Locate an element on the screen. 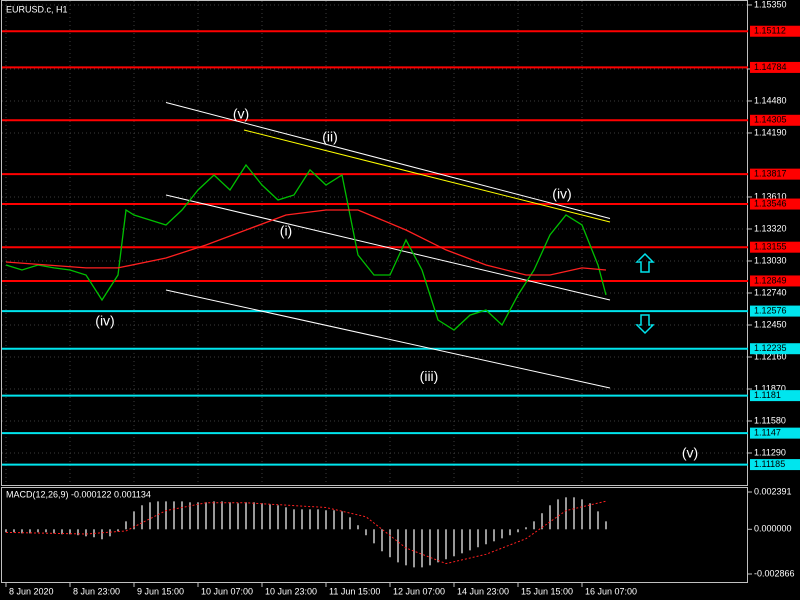 The width and height of the screenshot is (800, 600). level-label: 1.14784 is located at coordinates (770, 67).